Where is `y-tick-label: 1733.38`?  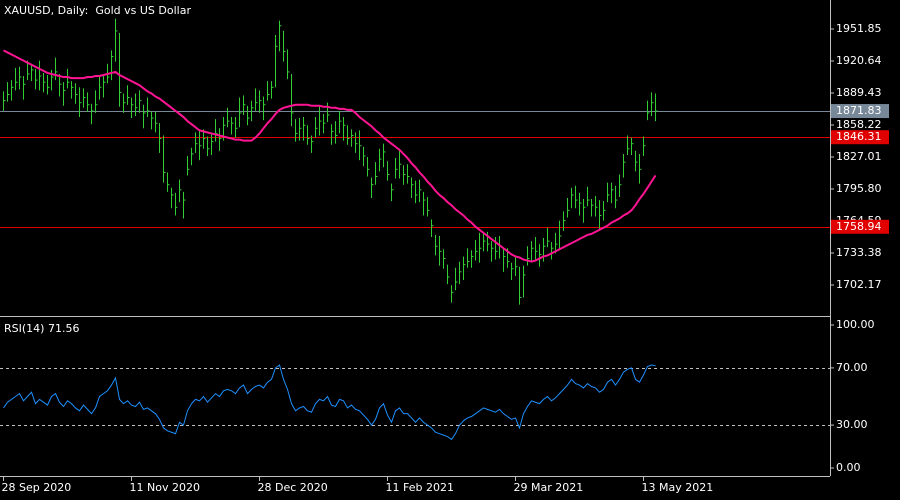
y-tick-label: 1733.38 is located at coordinates (859, 252).